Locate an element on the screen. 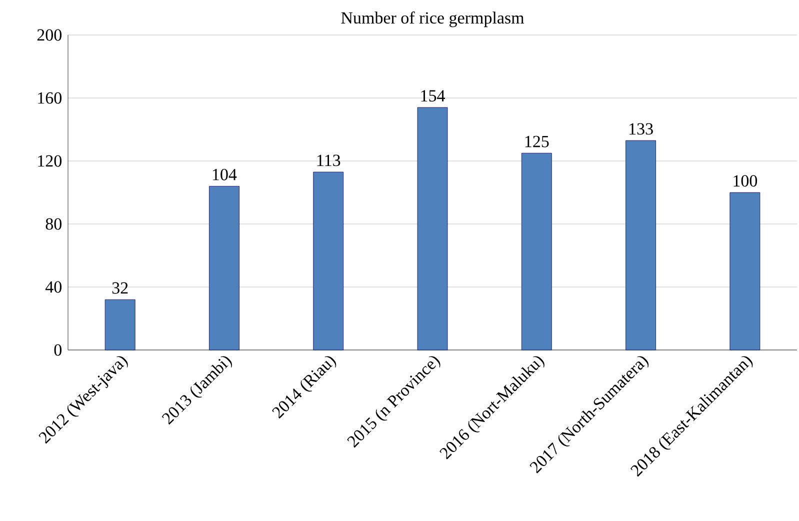 The width and height of the screenshot is (799, 521). data-label: 125 is located at coordinates (537, 142).